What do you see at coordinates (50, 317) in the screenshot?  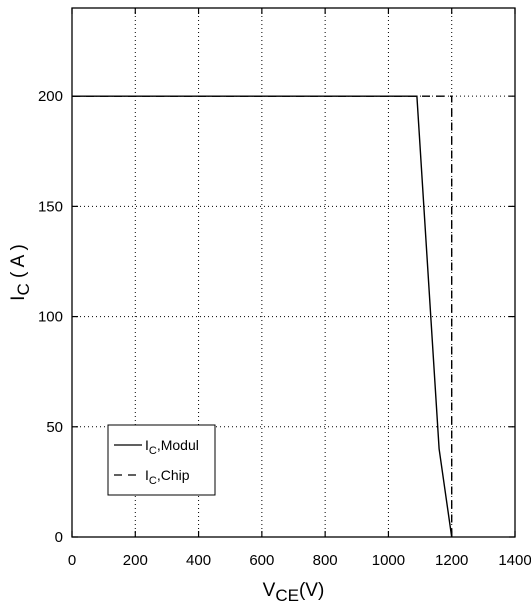 I see `y-tick-label: 100` at bounding box center [50, 317].